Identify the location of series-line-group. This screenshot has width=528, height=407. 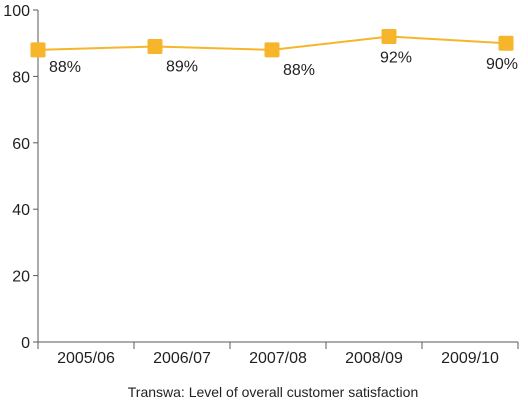
(272, 43).